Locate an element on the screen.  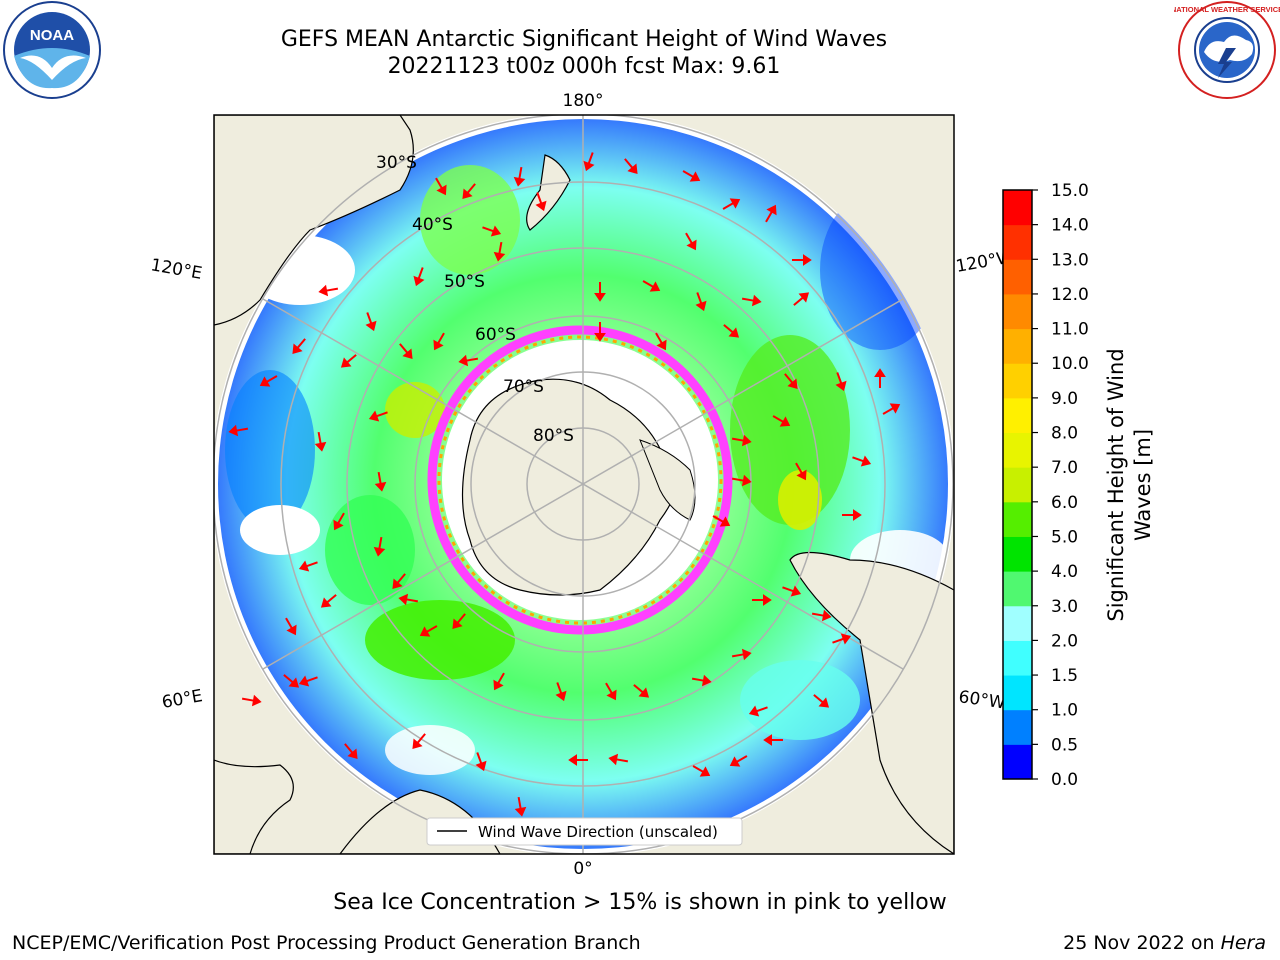
colorbar-tick-label: 8.0 is located at coordinates (1064, 434).